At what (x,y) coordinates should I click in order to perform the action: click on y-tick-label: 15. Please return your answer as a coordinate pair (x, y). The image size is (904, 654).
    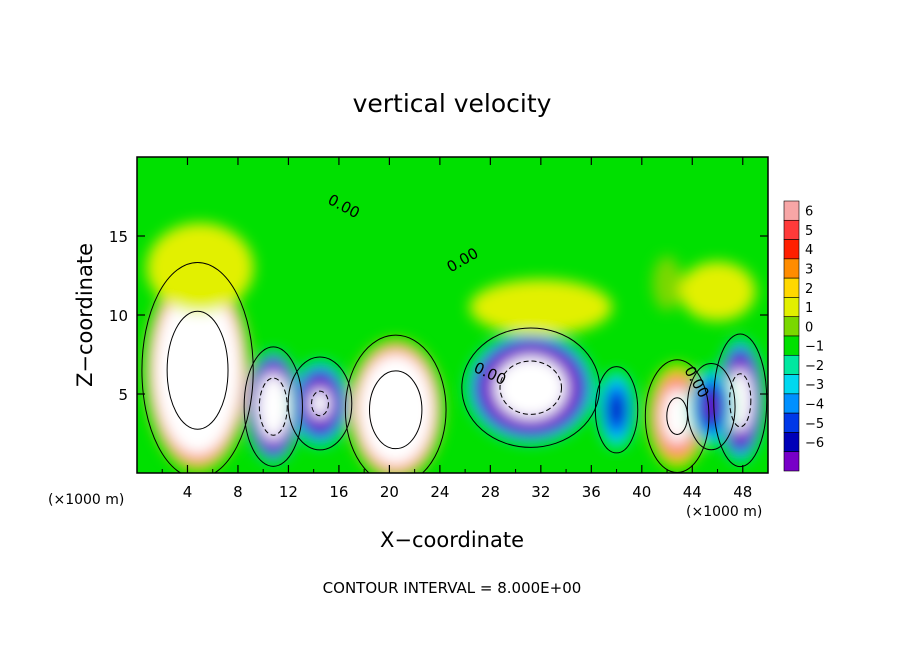
    Looking at the image, I should click on (118, 237).